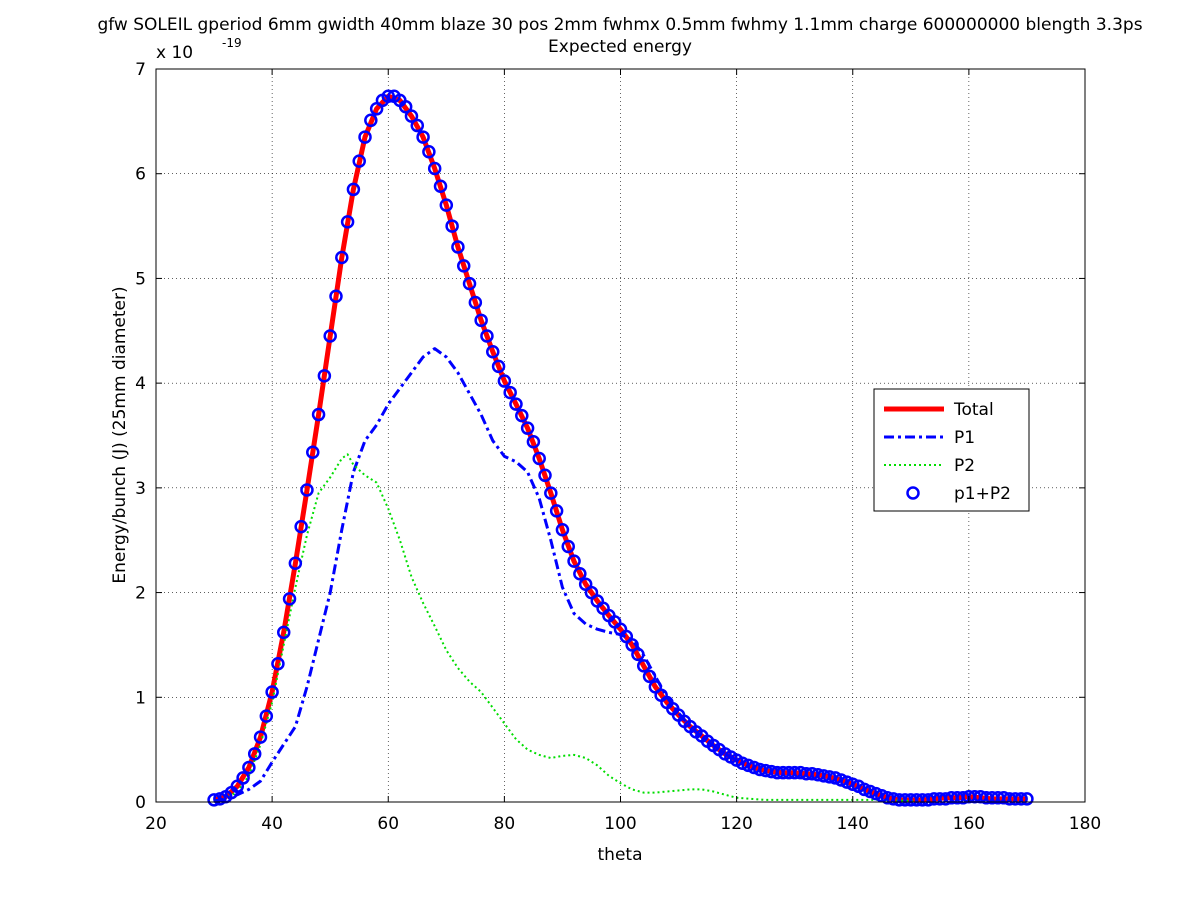  What do you see at coordinates (232, 43) in the screenshot?
I see `y-multiplier-exponent: -19` at bounding box center [232, 43].